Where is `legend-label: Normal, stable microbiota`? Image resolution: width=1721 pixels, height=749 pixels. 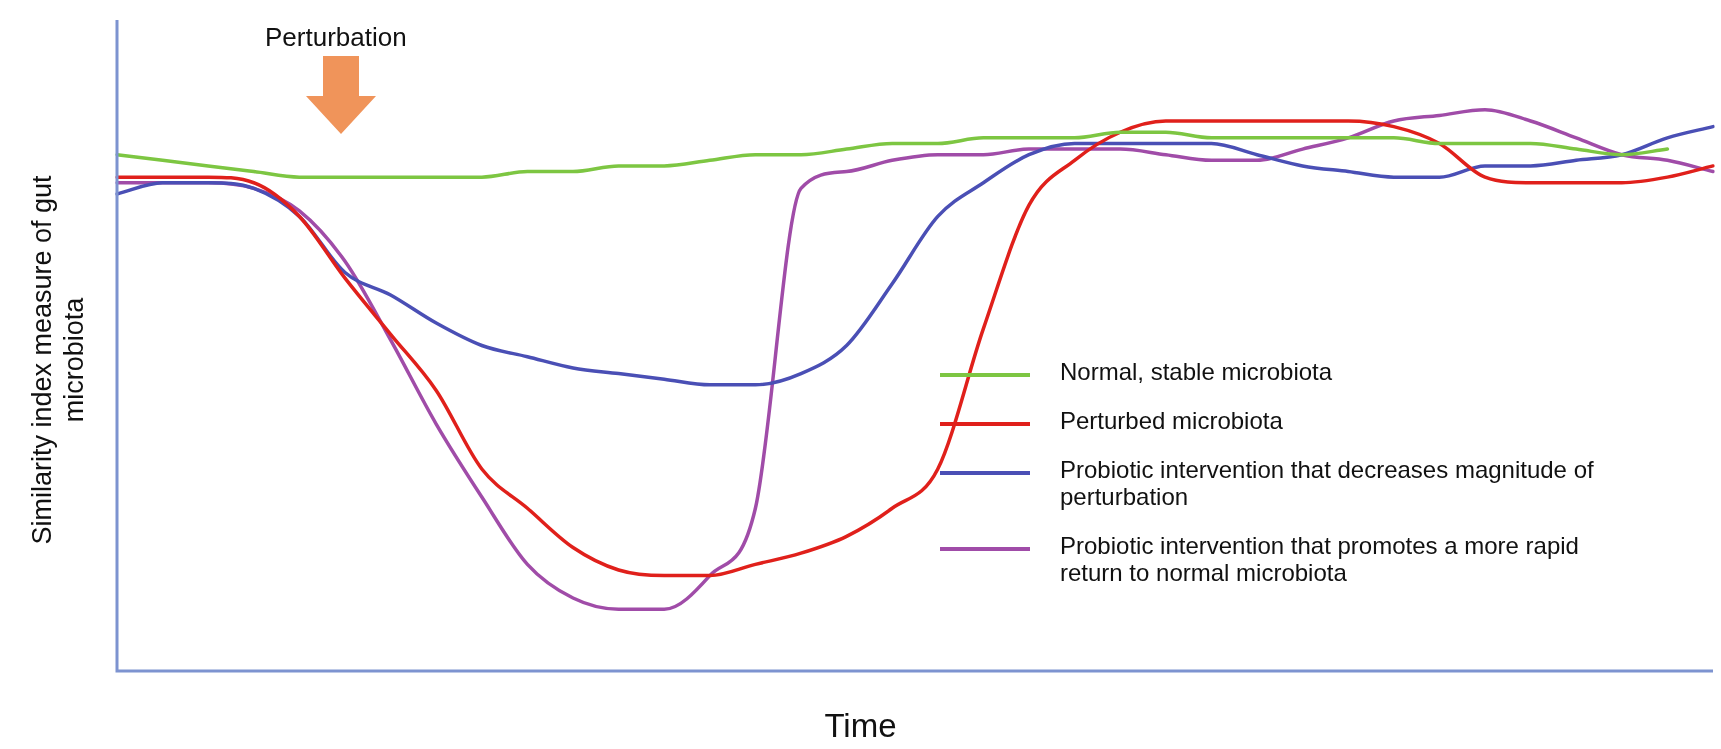
legend-label: Normal, stable microbiota is located at coordinates (1197, 371).